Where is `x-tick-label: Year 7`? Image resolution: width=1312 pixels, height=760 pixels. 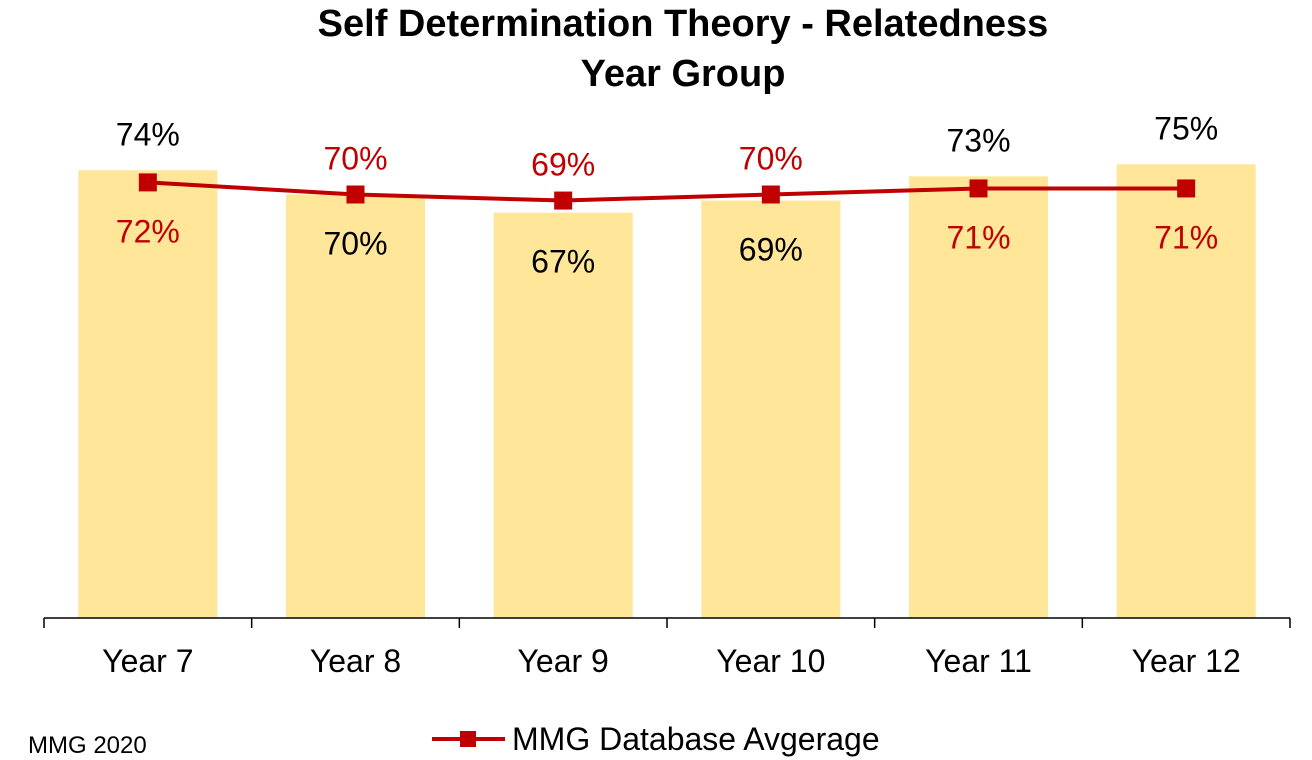
x-tick-label: Year 7 is located at coordinates (147, 661).